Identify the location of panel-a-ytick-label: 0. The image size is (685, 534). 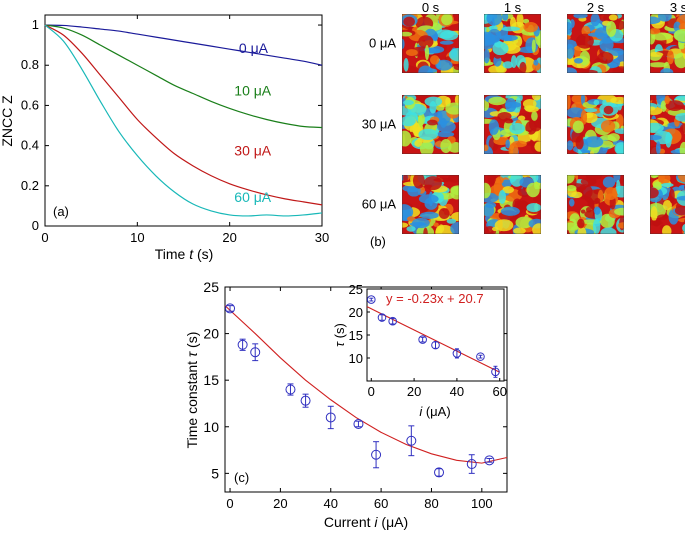
(35, 225).